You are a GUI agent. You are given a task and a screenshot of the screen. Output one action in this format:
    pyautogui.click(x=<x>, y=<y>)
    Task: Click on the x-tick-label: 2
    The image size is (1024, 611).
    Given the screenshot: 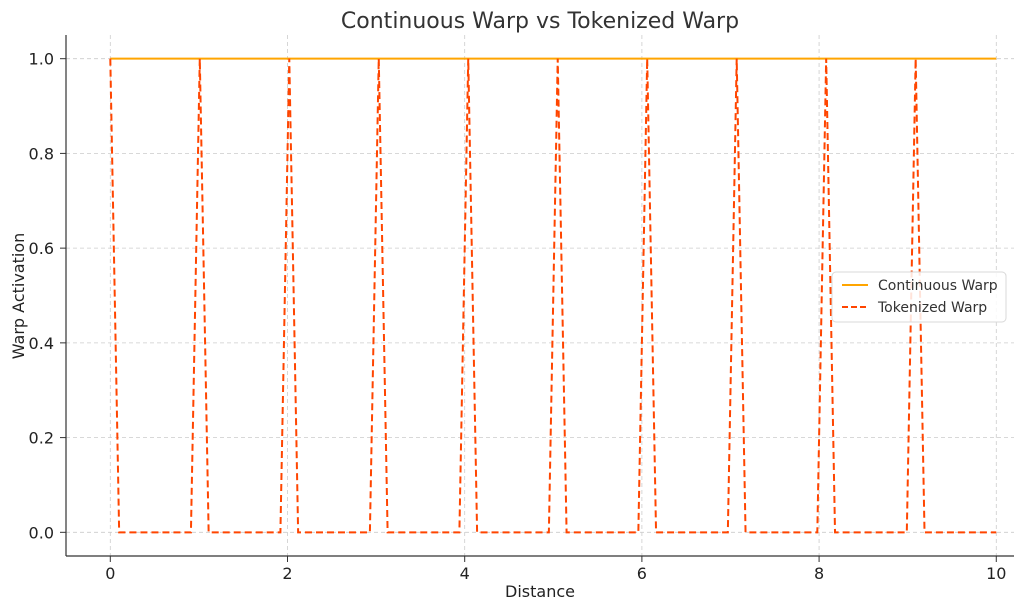 What is the action you would take?
    pyautogui.click(x=287, y=573)
    